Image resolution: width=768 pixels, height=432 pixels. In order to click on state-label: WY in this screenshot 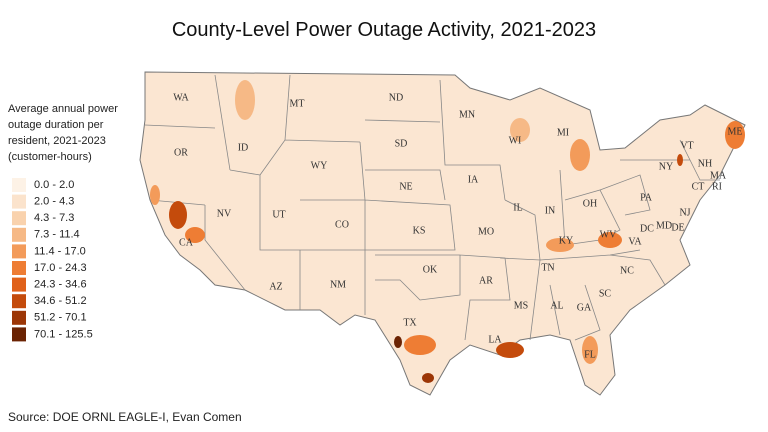, I will do `click(319, 165)`.